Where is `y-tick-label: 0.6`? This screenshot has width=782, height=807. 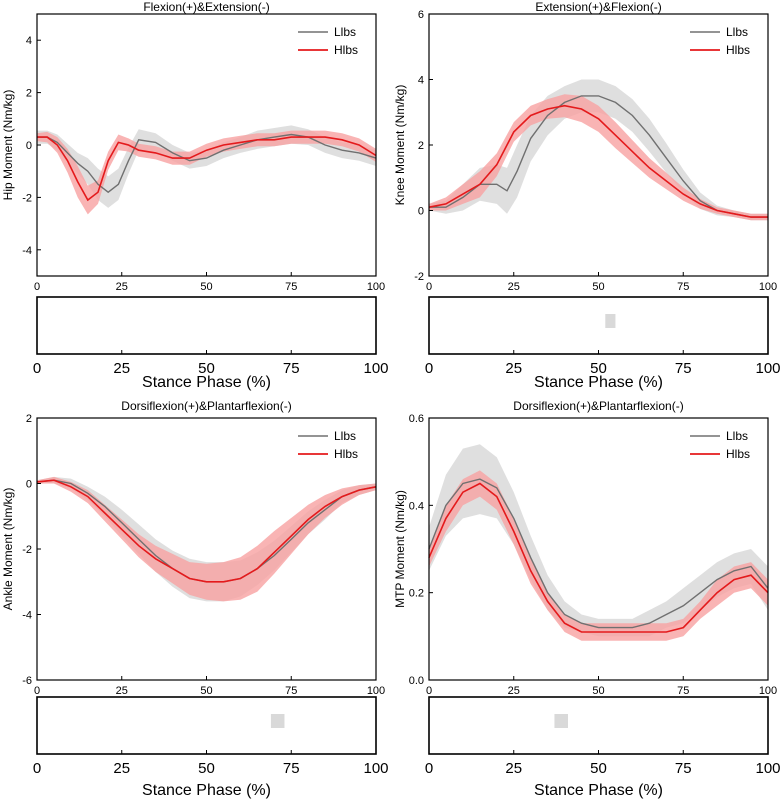
y-tick-label: 0.6 is located at coordinates (416, 419).